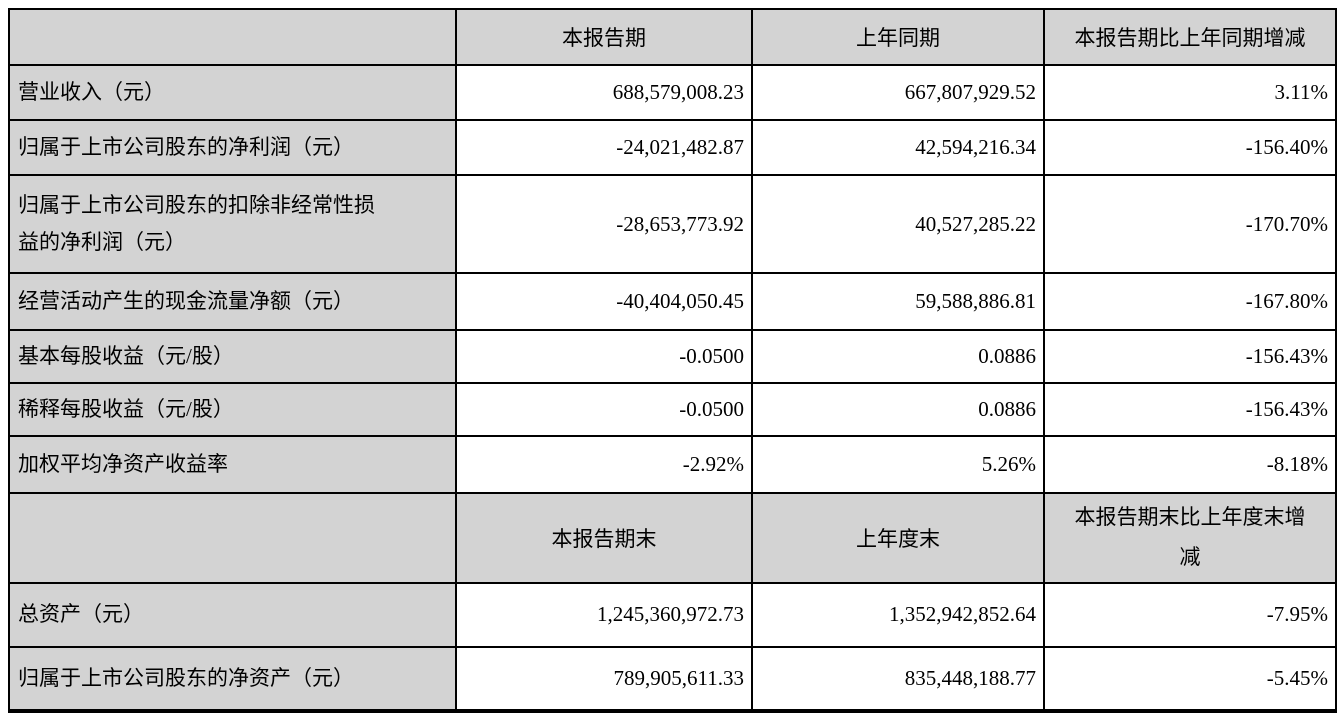 This screenshot has width=1343, height=717. I want to click on row-label: 营业收入（元）, so click(232, 92).